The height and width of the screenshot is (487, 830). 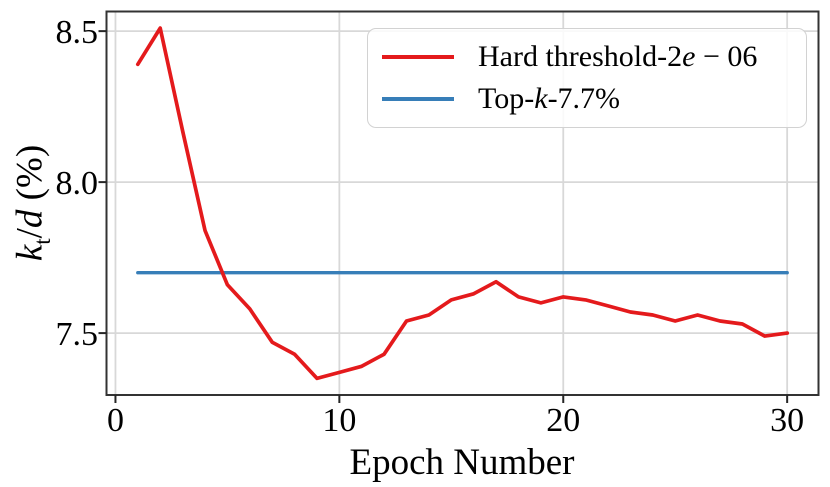 What do you see at coordinates (418, 56) in the screenshot?
I see `legend-red-line-sample` at bounding box center [418, 56].